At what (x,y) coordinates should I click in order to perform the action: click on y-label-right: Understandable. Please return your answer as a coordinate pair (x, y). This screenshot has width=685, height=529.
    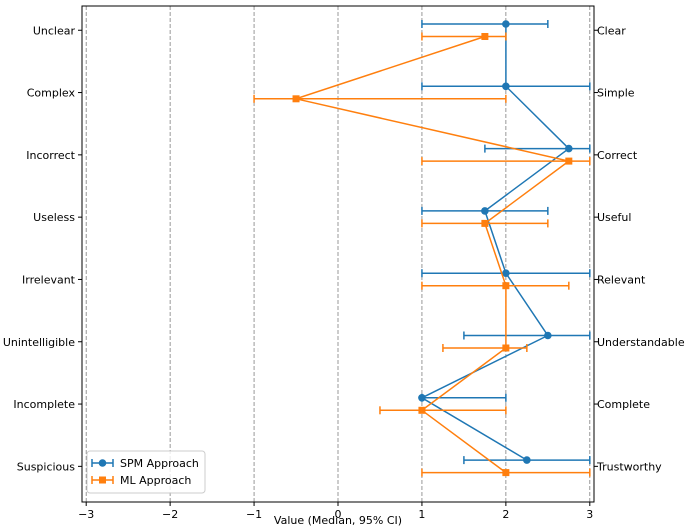
    Looking at the image, I should click on (641, 342).